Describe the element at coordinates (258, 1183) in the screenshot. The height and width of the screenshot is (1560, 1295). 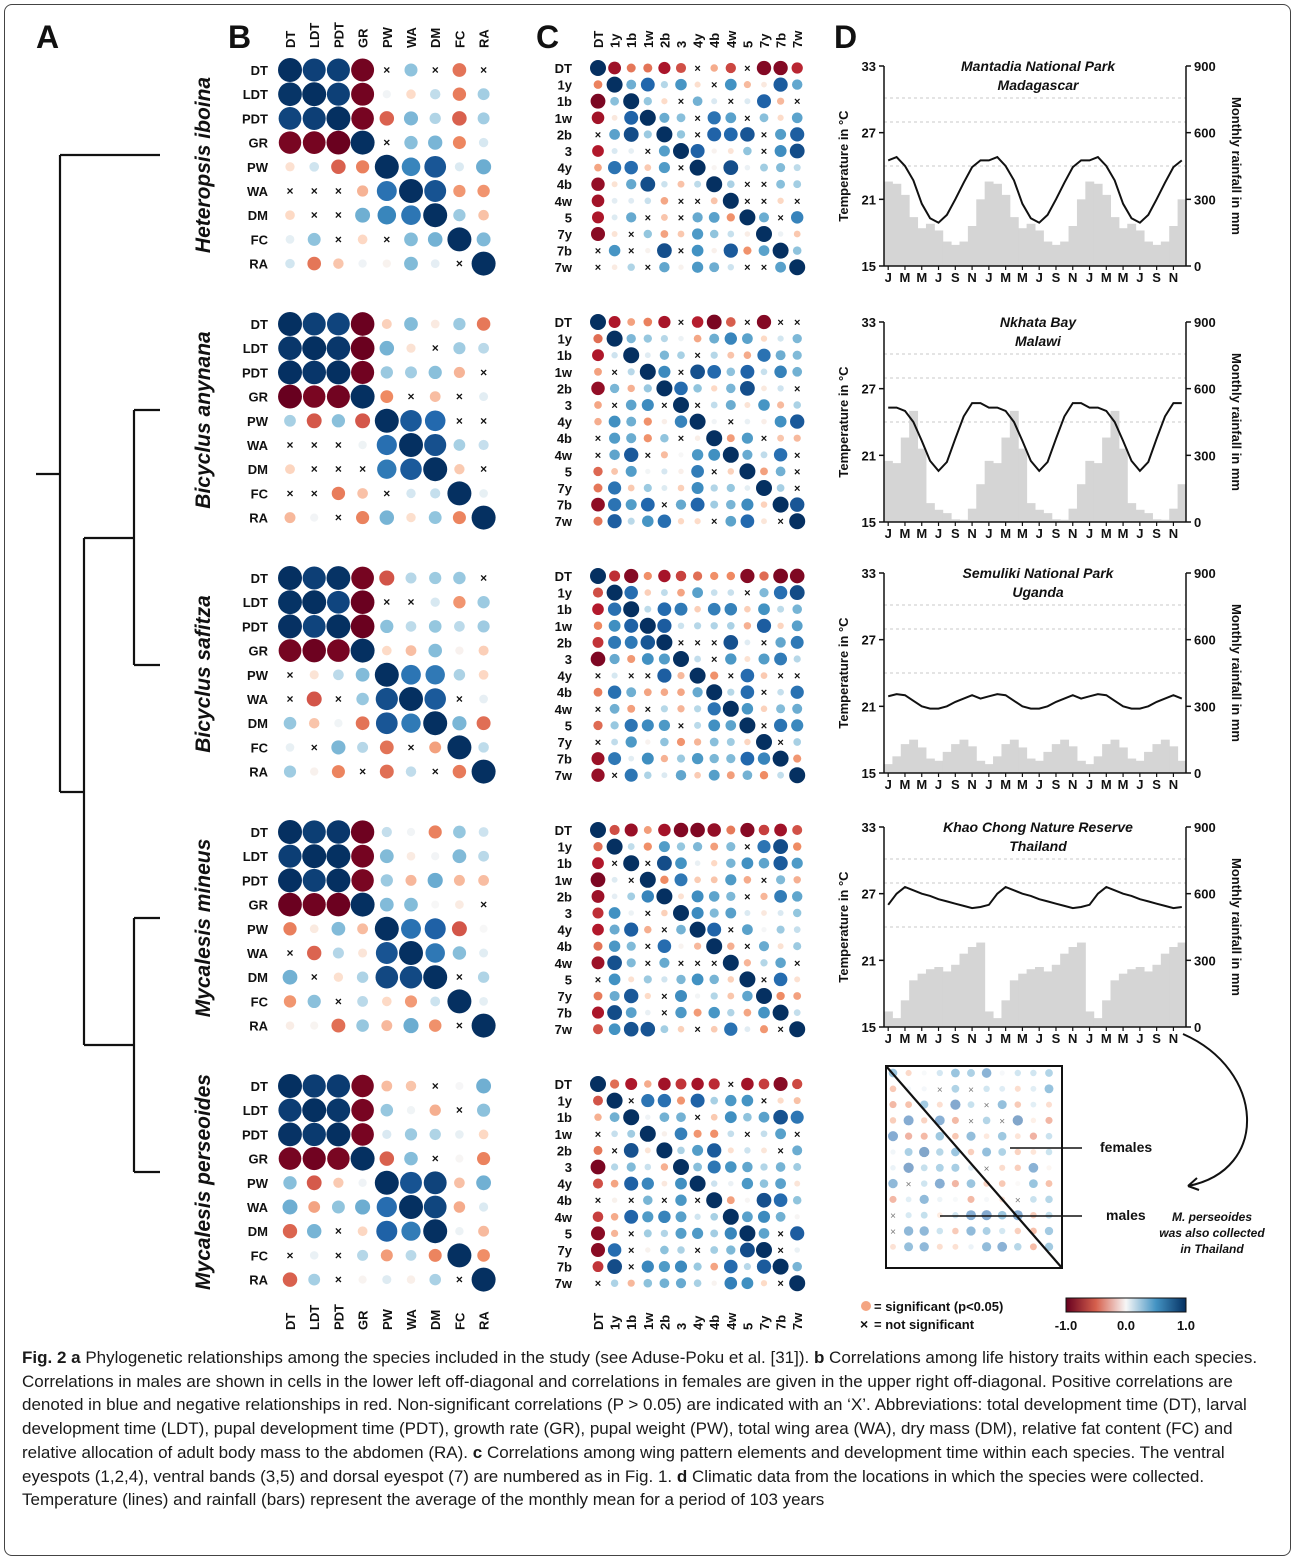
I see `row-label: PW` at that location.